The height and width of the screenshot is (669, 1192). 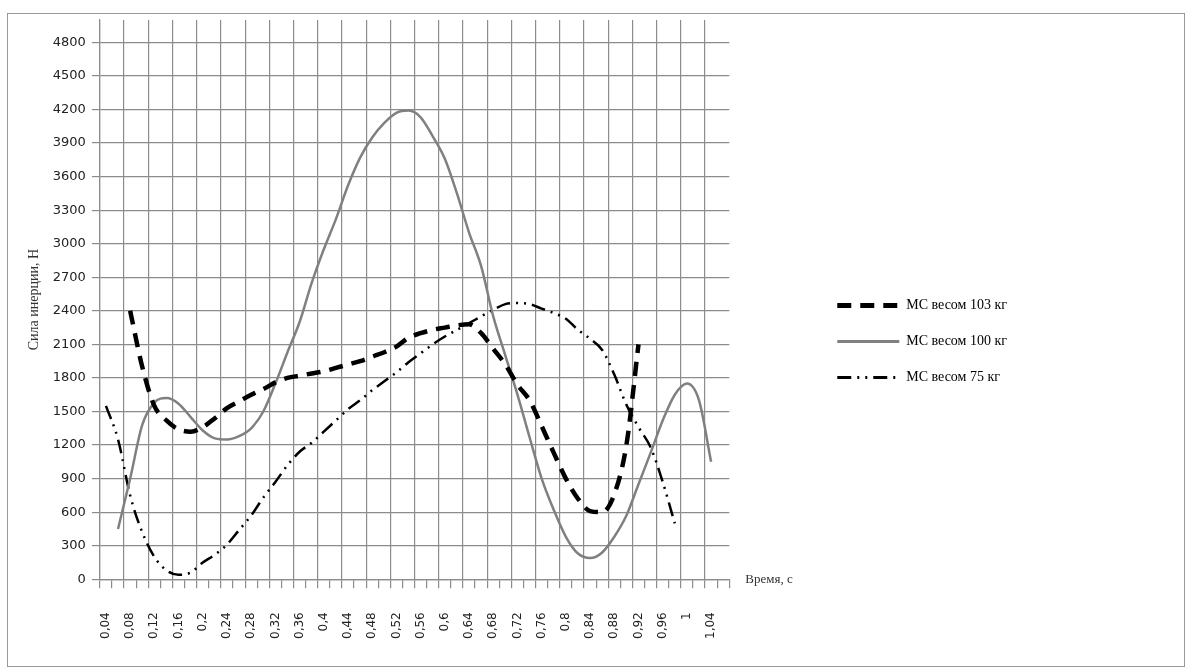 What do you see at coordinates (69, 310) in the screenshot?
I see `y-tick-label: 2400` at bounding box center [69, 310].